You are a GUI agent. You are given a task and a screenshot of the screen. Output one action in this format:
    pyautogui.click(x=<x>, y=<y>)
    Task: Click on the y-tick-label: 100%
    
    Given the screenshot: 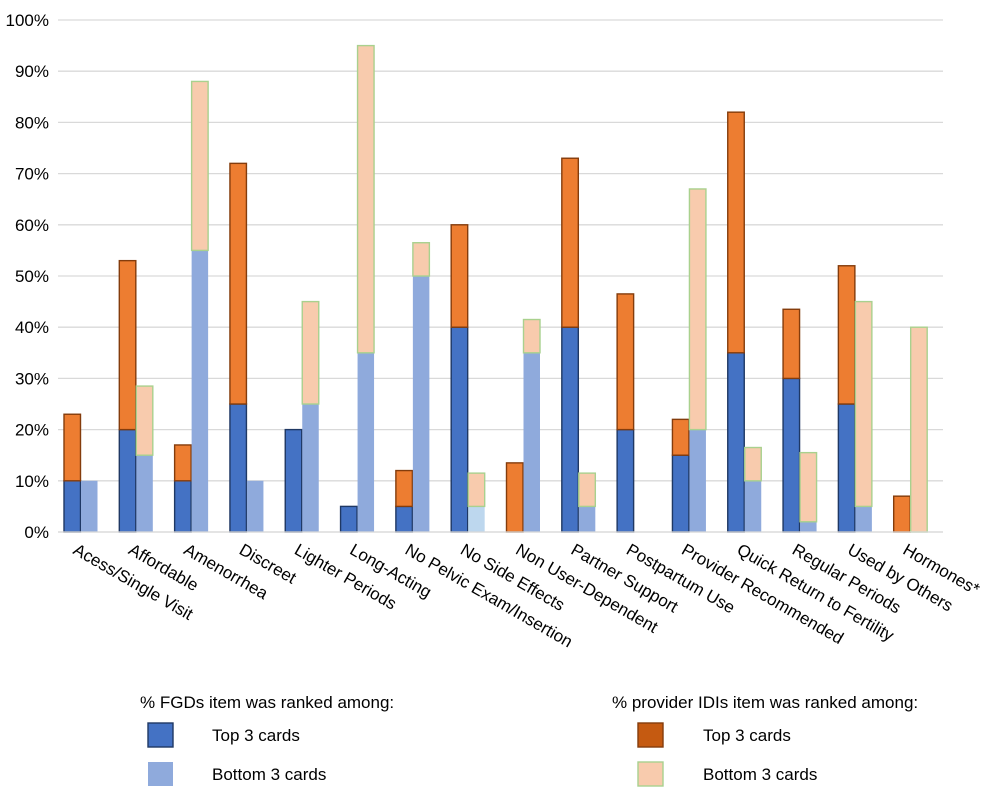 What is the action you would take?
    pyautogui.click(x=27, y=20)
    